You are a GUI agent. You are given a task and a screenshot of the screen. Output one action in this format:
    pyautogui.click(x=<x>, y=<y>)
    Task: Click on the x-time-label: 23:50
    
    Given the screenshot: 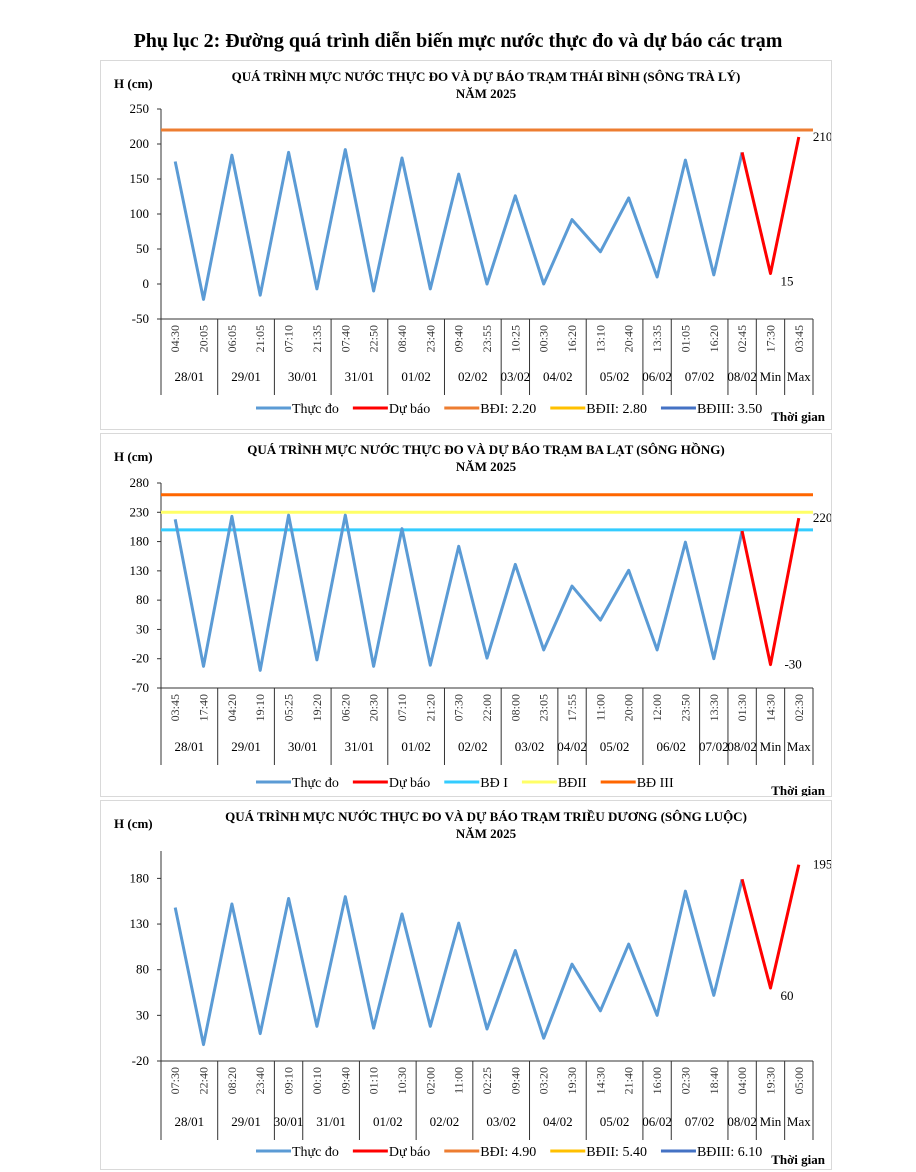 What is the action you would take?
    pyautogui.click(x=685, y=707)
    